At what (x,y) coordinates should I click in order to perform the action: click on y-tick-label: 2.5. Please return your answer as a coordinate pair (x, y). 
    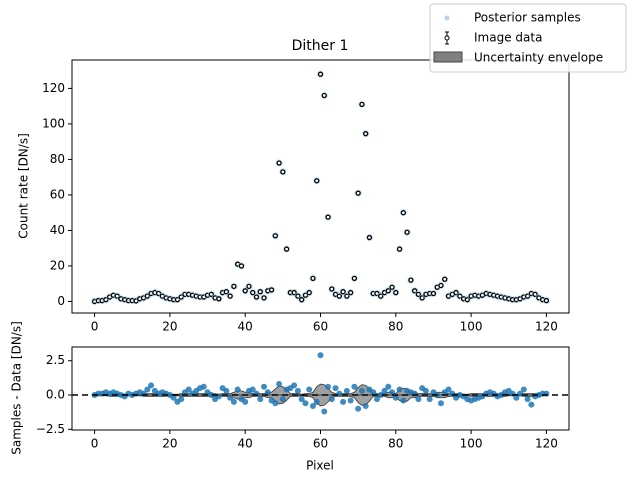
    Looking at the image, I should click on (55, 360).